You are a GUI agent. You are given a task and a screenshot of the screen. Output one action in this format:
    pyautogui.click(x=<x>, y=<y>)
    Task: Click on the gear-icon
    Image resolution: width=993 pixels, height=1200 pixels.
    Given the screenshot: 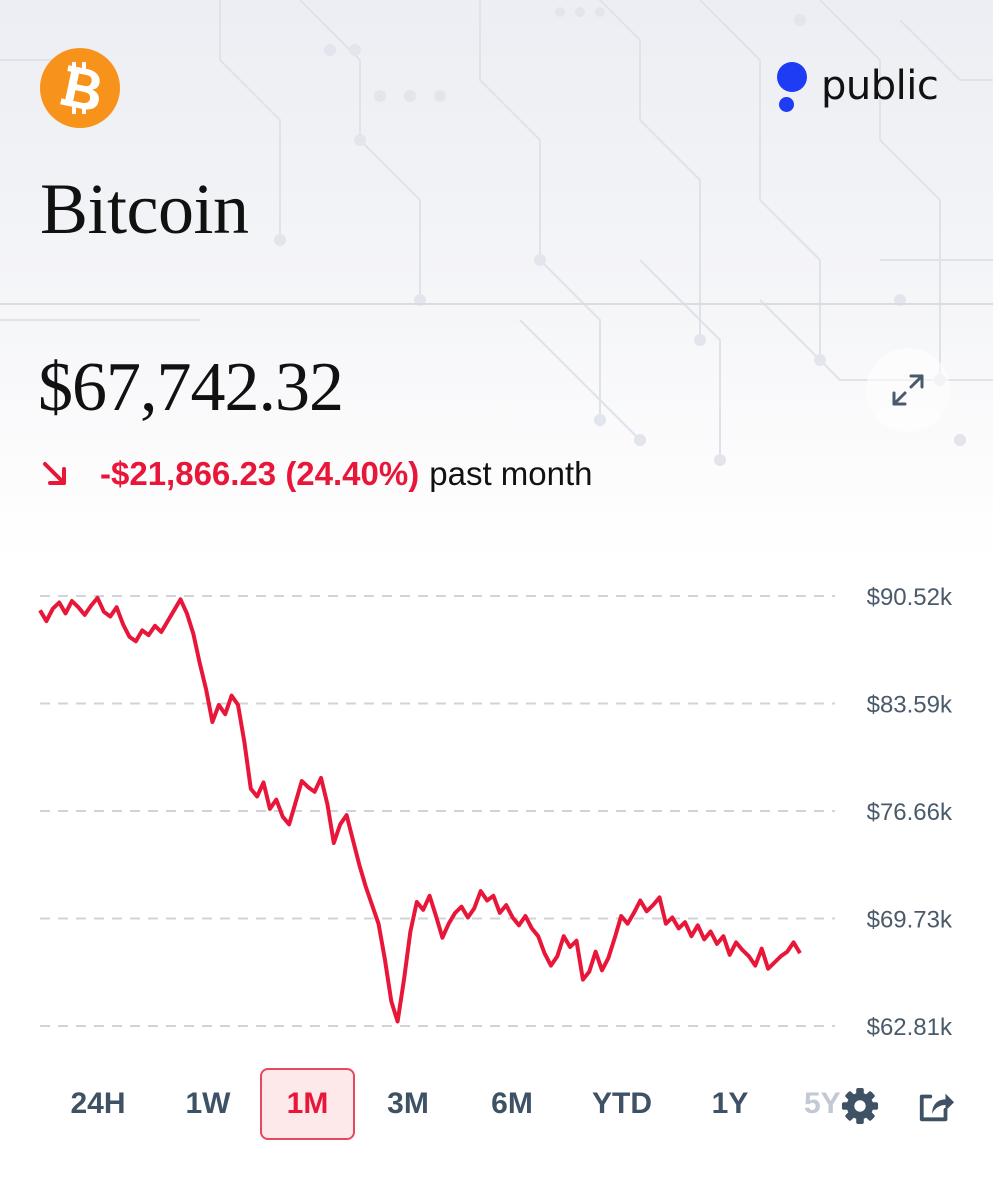 What is the action you would take?
    pyautogui.click(x=860, y=1106)
    